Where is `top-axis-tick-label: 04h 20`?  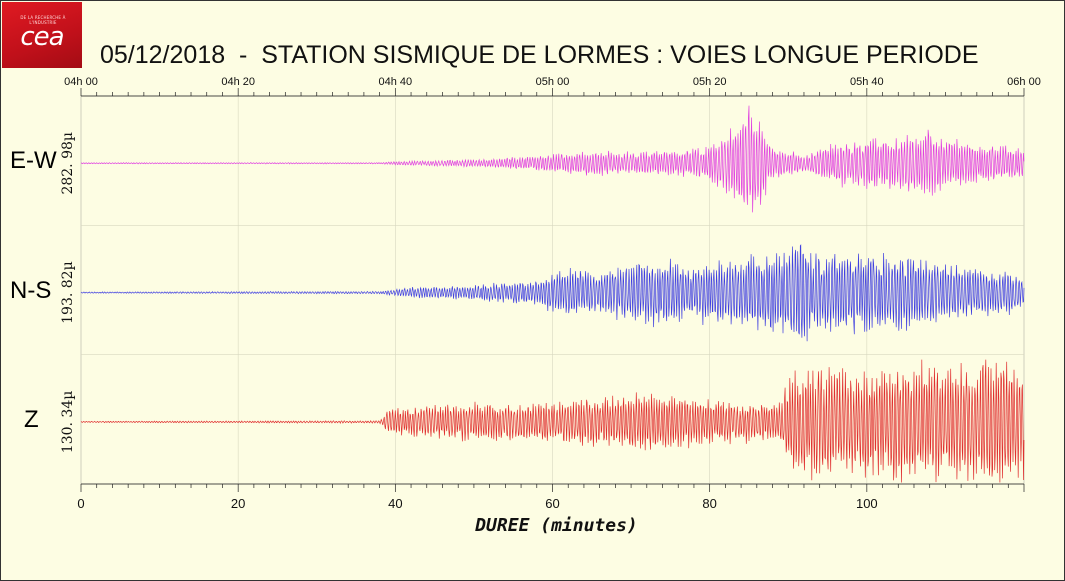 top-axis-tick-label: 04h 20 is located at coordinates (238, 82).